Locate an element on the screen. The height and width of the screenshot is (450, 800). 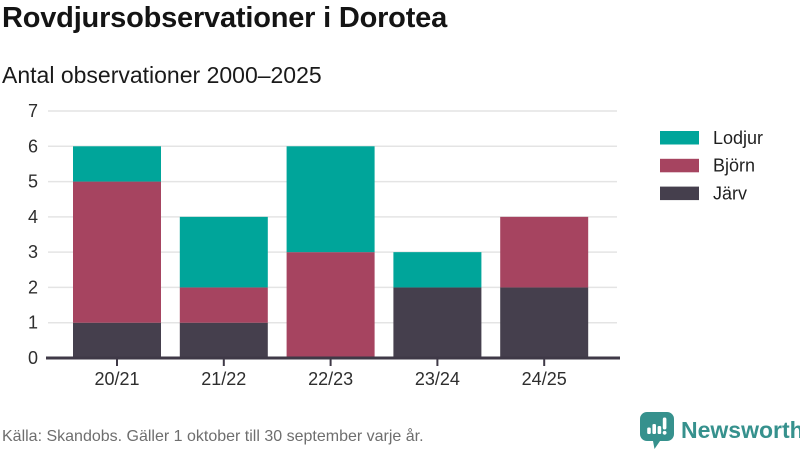
x-tick-label: 24/25 is located at coordinates (544, 379).